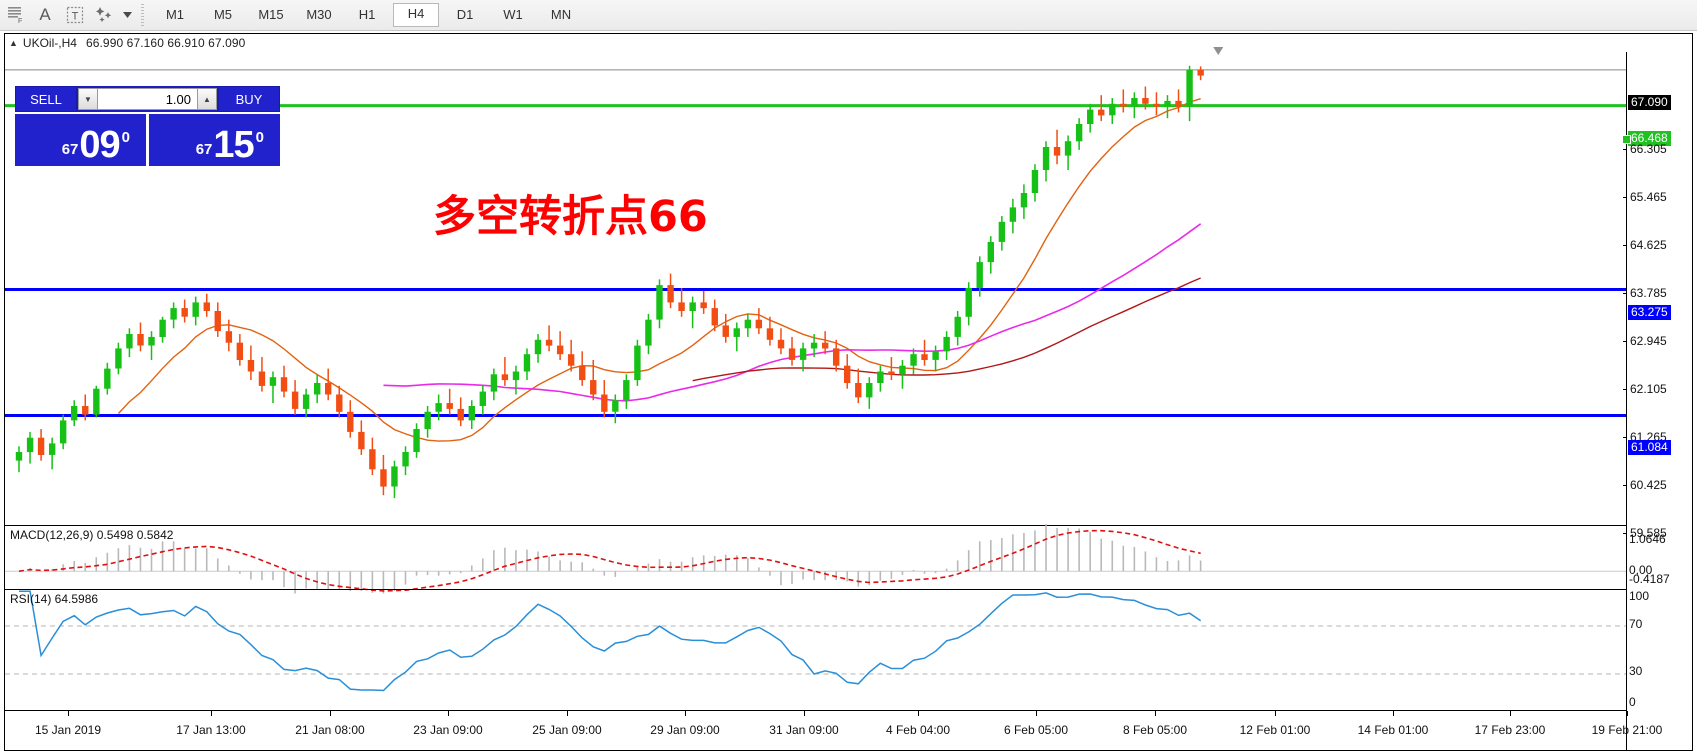  I want to click on timeframe-mn: MN, so click(561, 14).